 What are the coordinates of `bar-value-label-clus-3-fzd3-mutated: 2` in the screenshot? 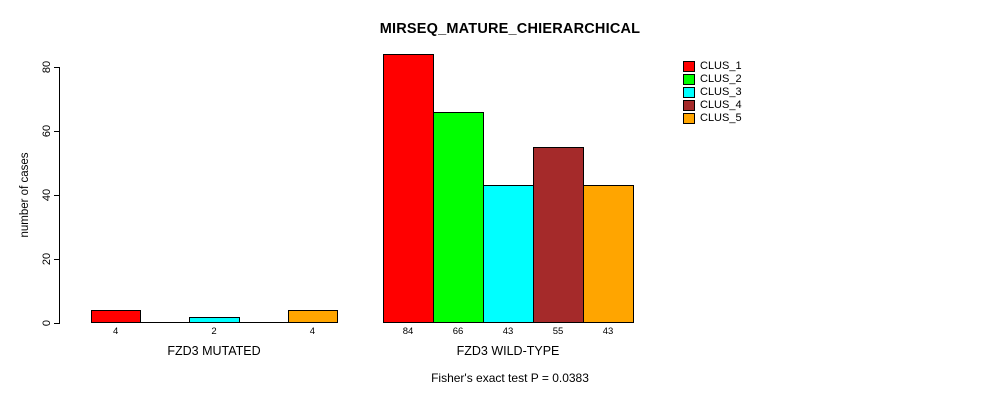 It's located at (214, 331).